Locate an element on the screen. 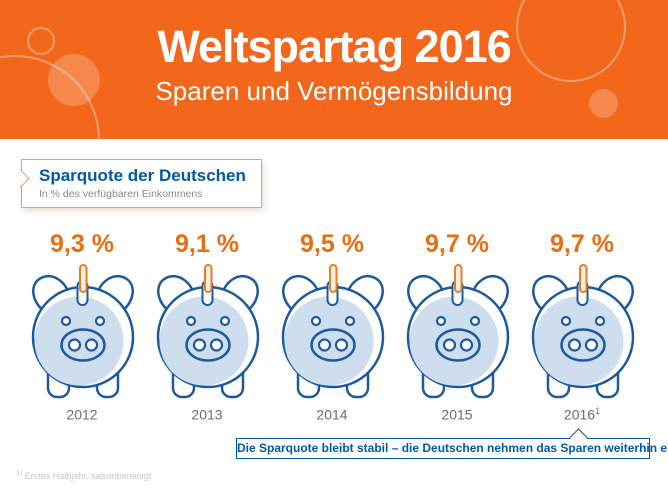  savings-rate-value: 9,5 % is located at coordinates (332, 244).